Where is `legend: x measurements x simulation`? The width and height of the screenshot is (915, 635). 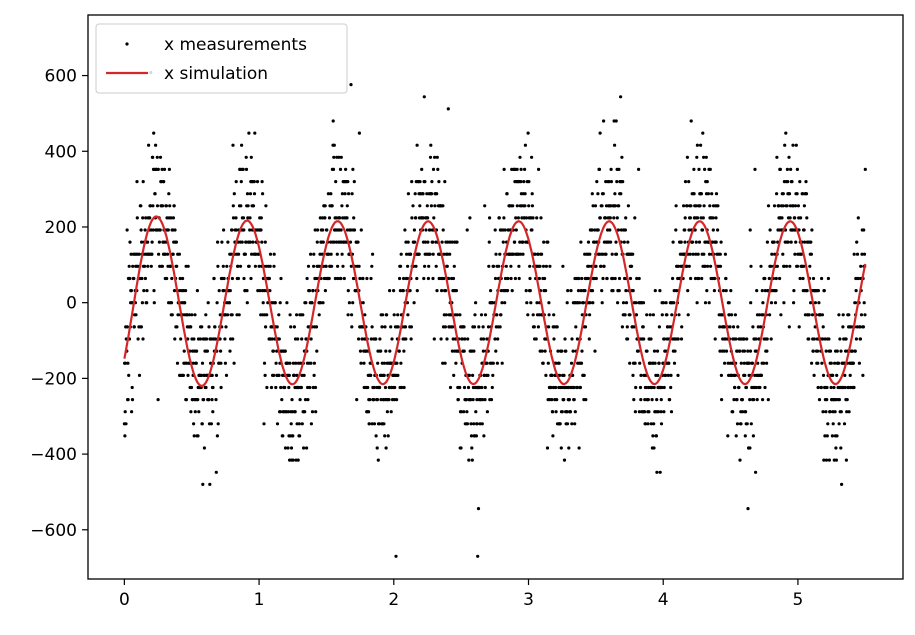
legend: x measurements x simulation is located at coordinates (221, 58).